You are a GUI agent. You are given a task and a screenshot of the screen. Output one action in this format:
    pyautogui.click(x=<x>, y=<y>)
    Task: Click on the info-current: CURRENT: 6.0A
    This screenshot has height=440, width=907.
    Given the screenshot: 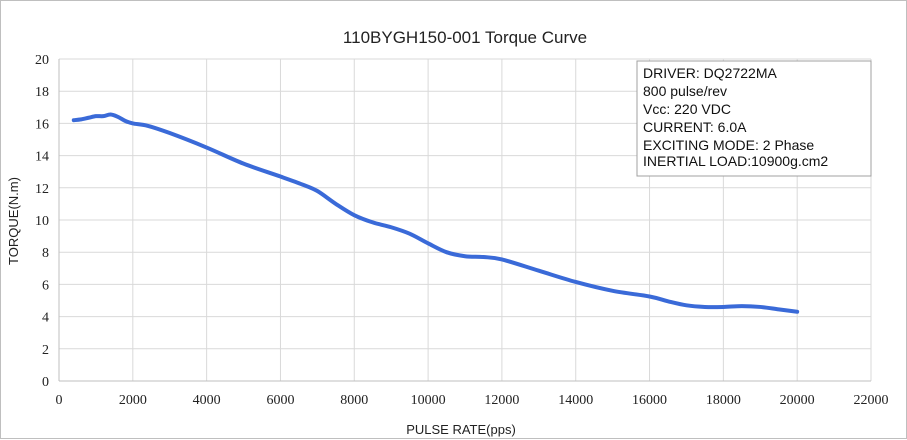 What is the action you would take?
    pyautogui.click(x=695, y=127)
    